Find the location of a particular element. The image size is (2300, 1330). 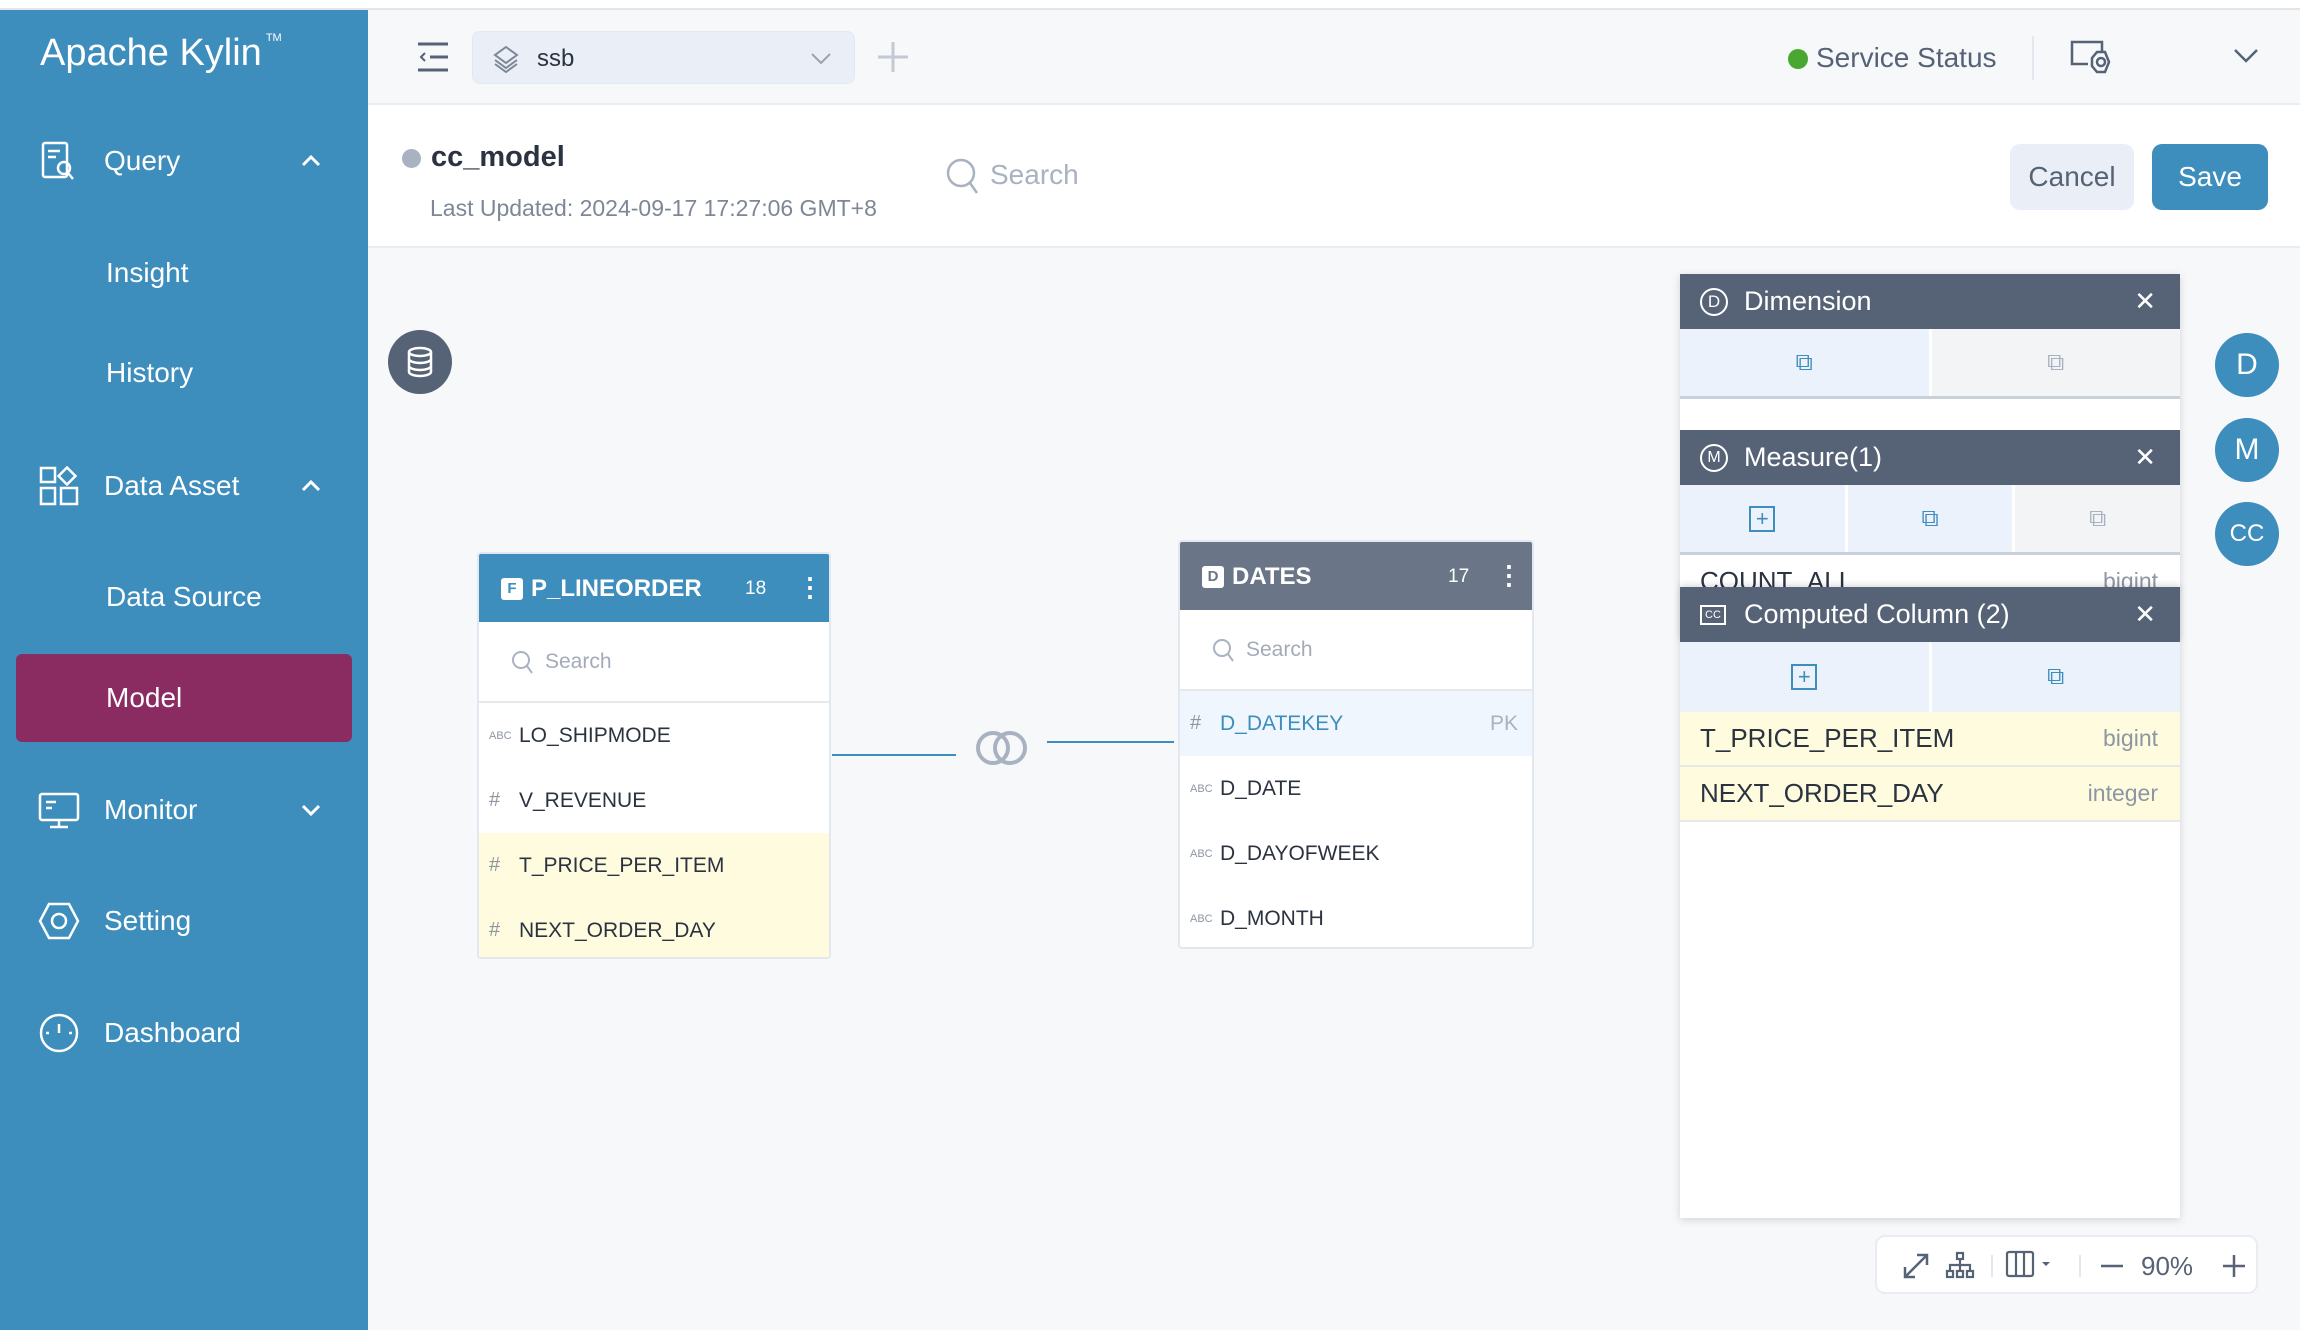

sidebar-item-setting: Setting is located at coordinates (184, 921).